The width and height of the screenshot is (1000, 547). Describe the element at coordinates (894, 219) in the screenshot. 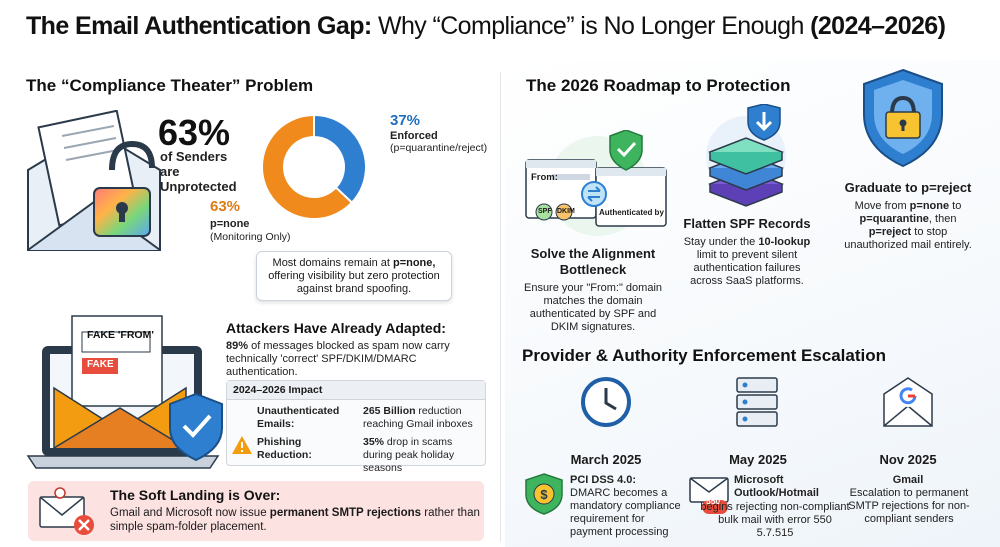

I see `step3-s2: p=quarantine` at that location.